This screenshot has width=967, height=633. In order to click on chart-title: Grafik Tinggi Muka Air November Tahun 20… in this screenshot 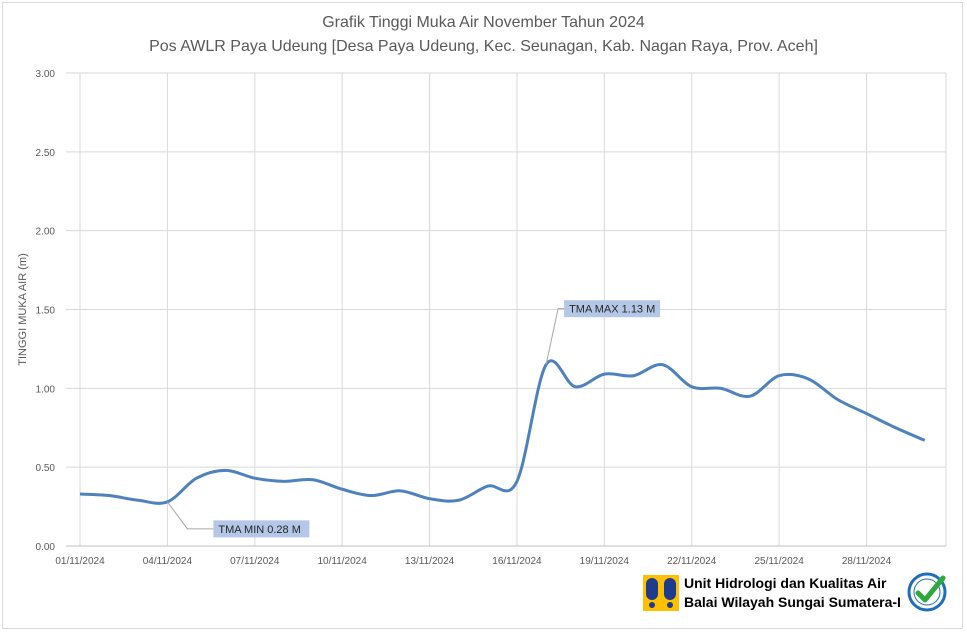, I will do `click(483, 22)`.